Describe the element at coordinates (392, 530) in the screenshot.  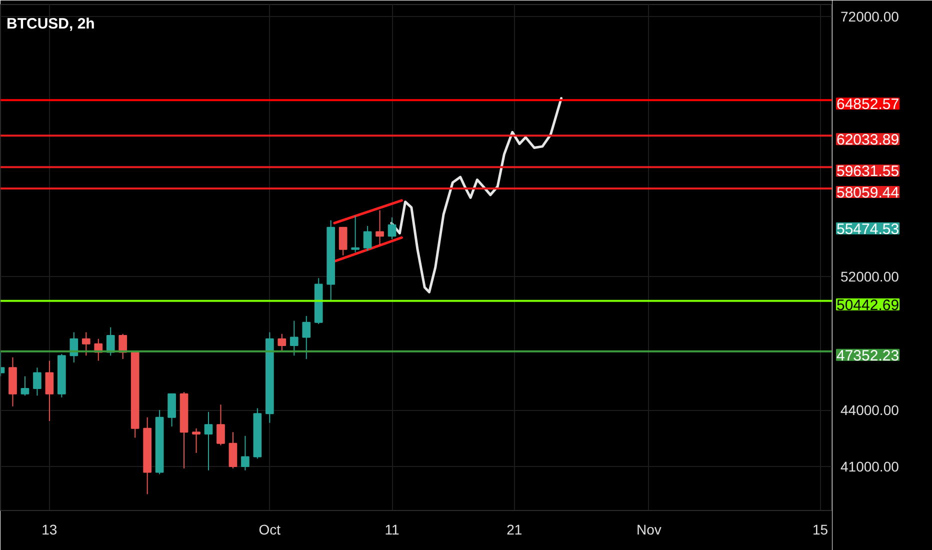
I see `x-tick-label: 11` at that location.